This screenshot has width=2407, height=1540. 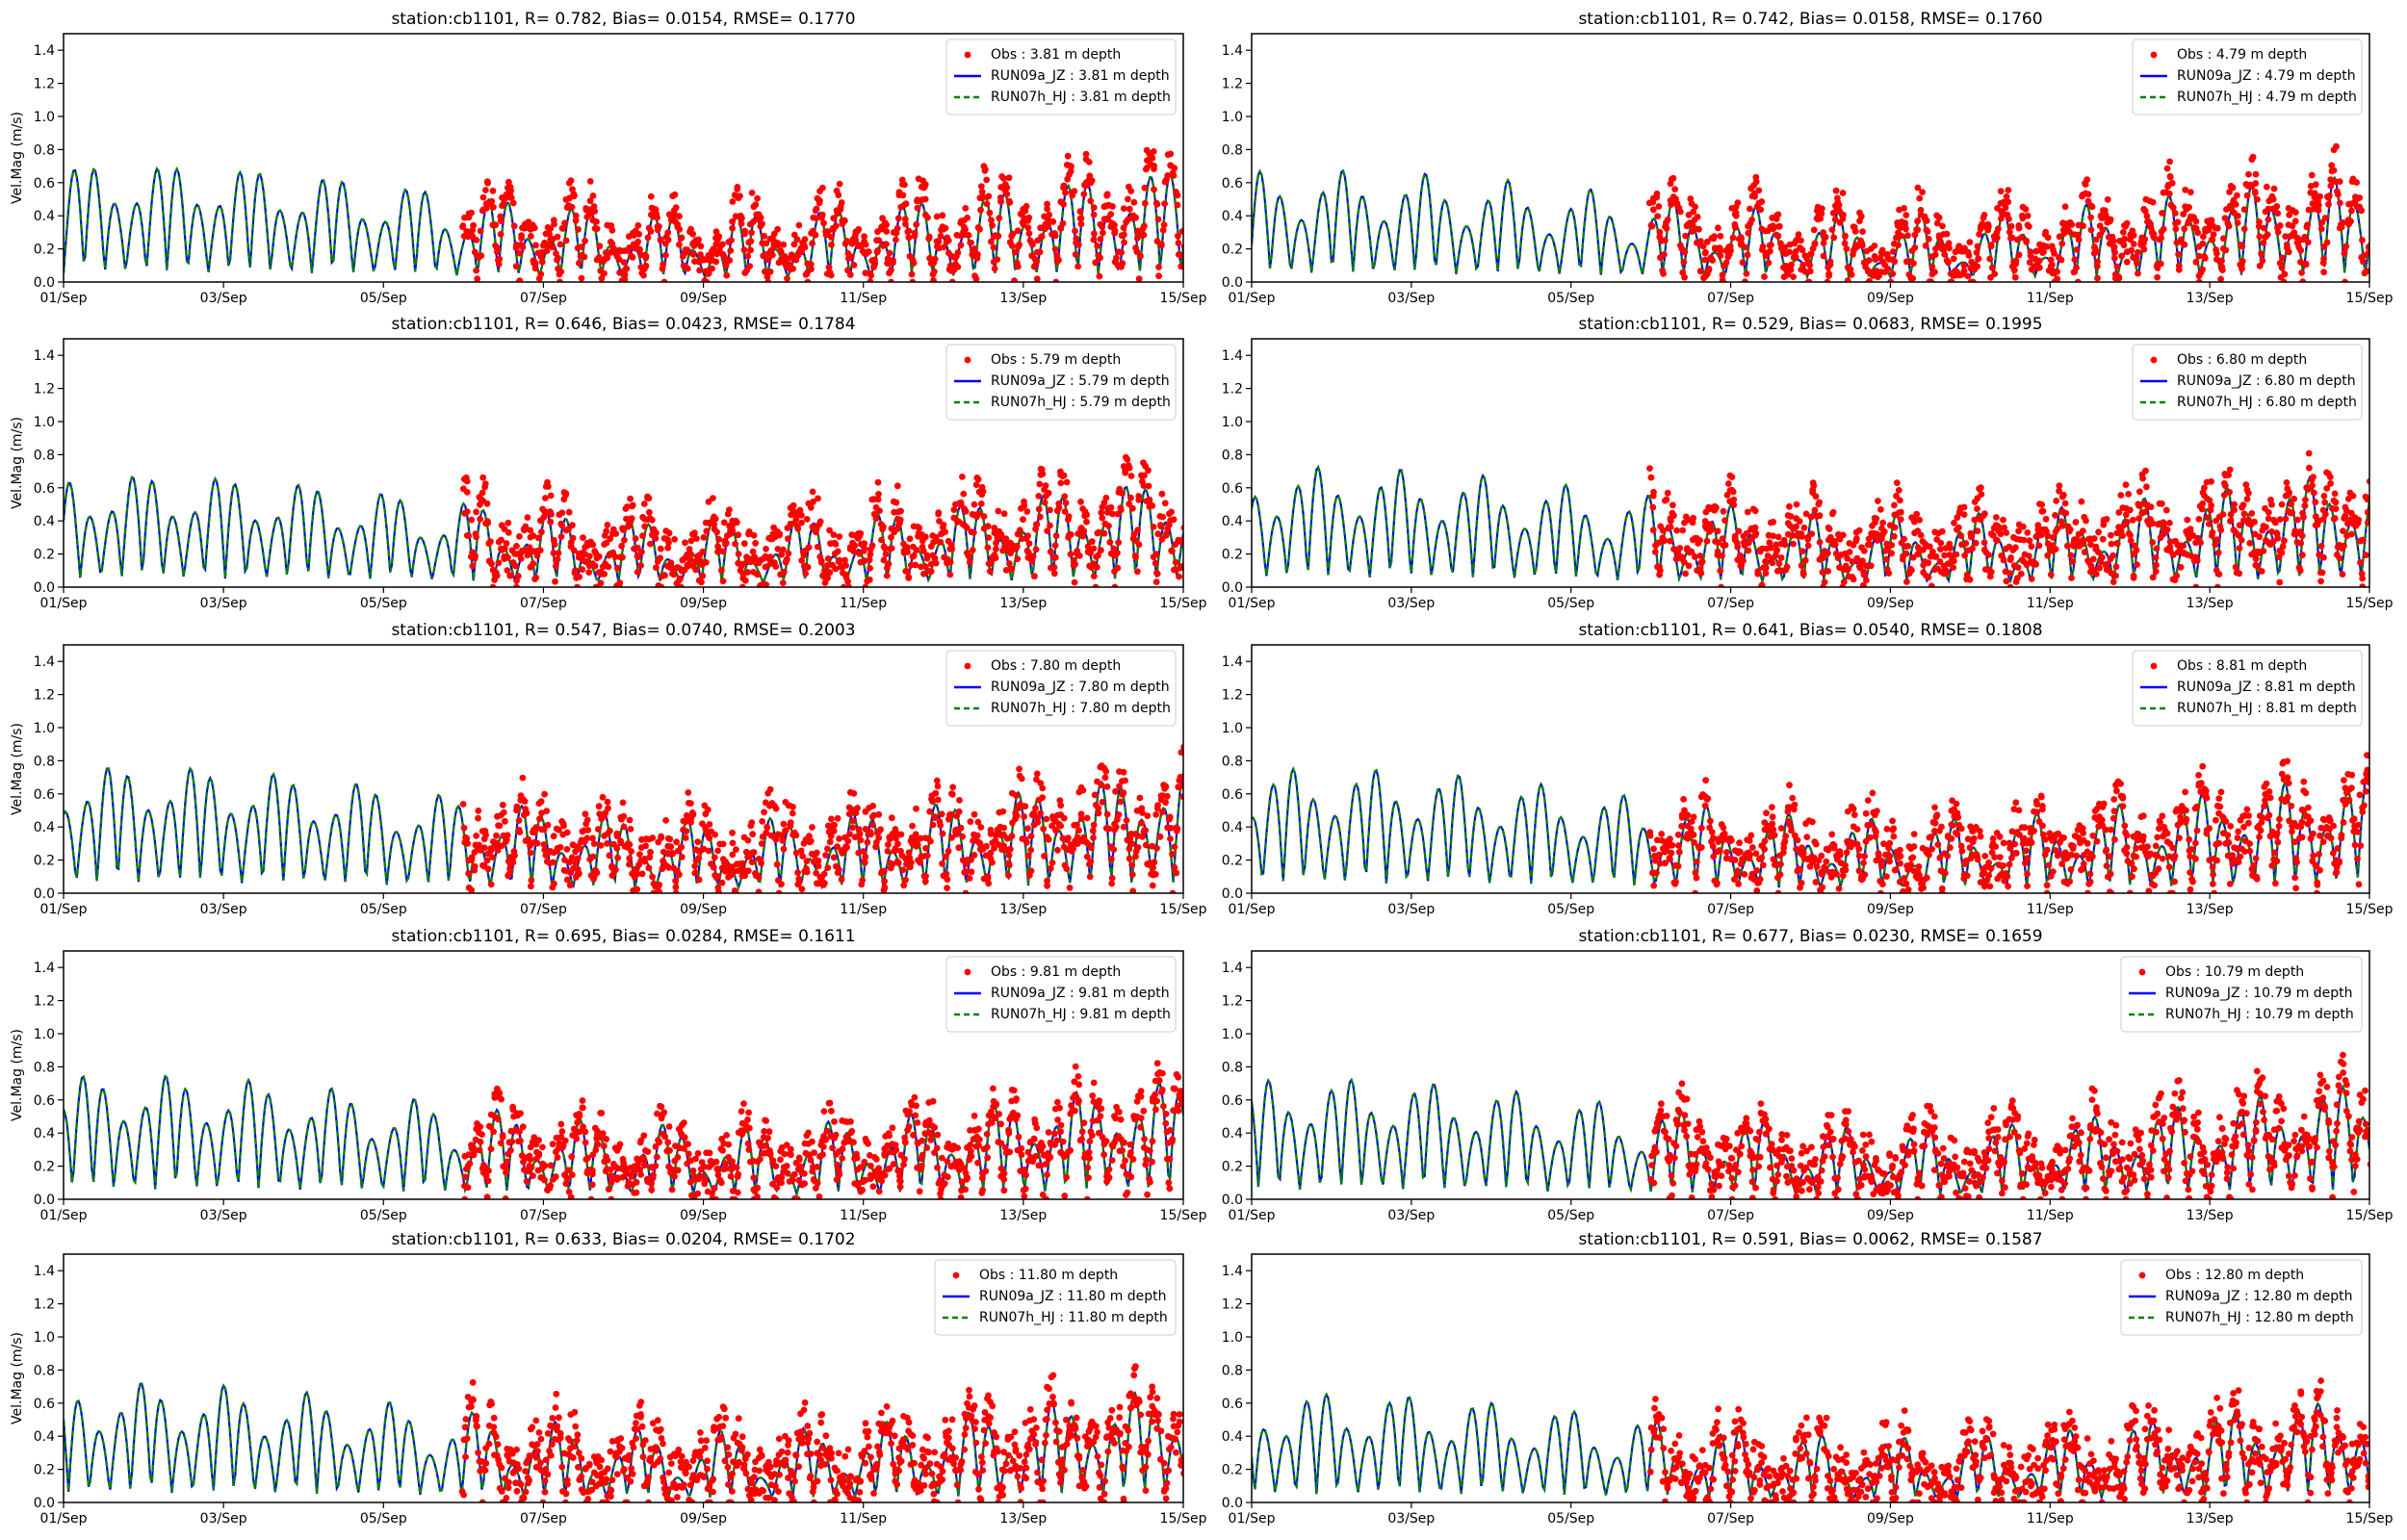 I want to click on axes-frame, so click(x=1810, y=463).